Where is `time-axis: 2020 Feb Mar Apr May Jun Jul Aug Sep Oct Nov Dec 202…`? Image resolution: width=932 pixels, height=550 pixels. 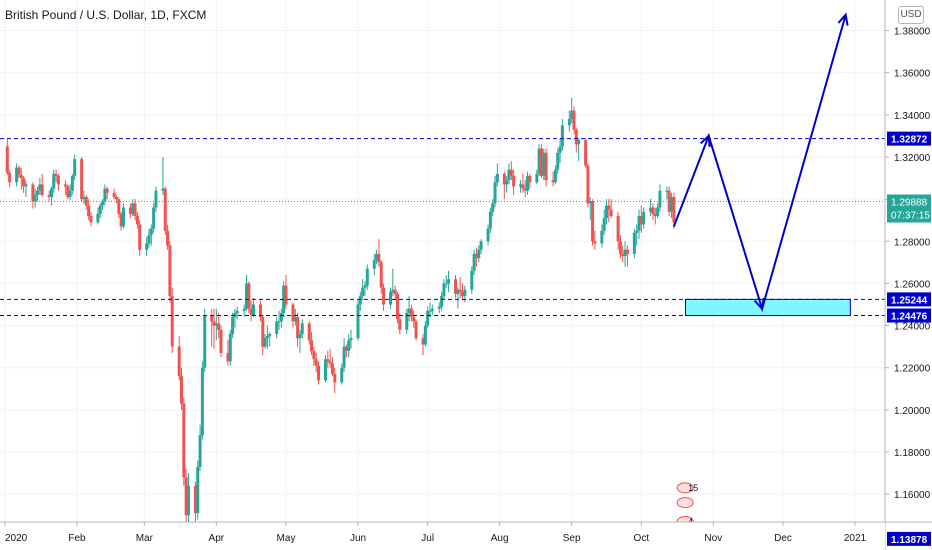 time-axis: 2020 Feb Mar Apr May Jun Jul Aug Sep Oct Nov Dec 202… is located at coordinates (466, 535).